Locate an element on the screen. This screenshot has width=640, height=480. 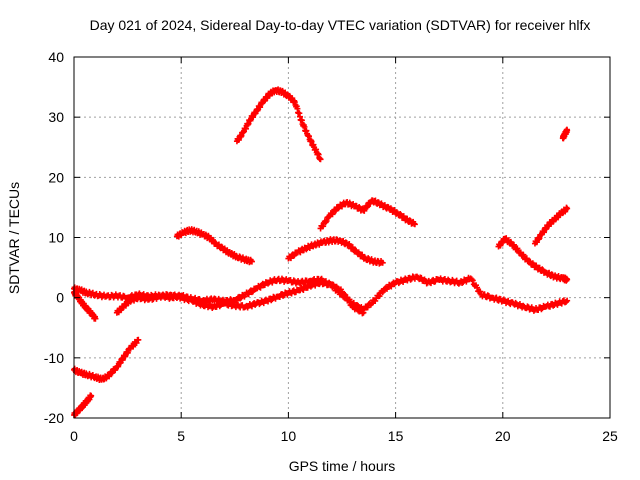
y-tick-label: 10 is located at coordinates (56, 238).